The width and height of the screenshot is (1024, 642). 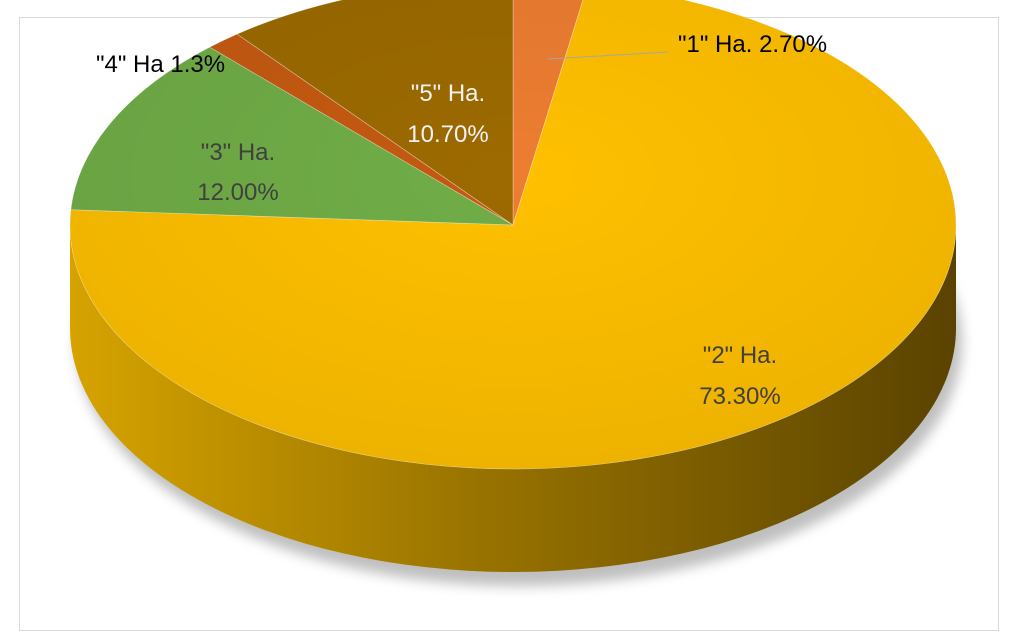 I want to click on slice-2-label-name: "2" Ha., so click(x=740, y=355).